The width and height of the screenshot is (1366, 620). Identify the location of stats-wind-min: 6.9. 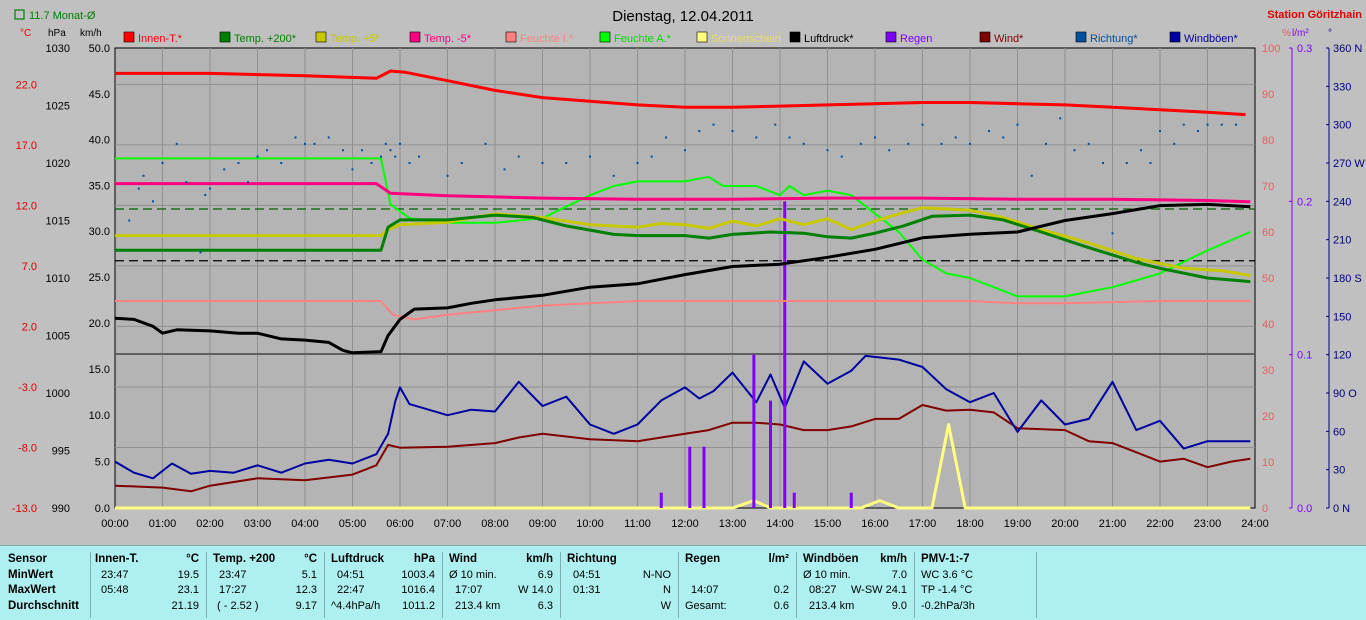
(545, 574).